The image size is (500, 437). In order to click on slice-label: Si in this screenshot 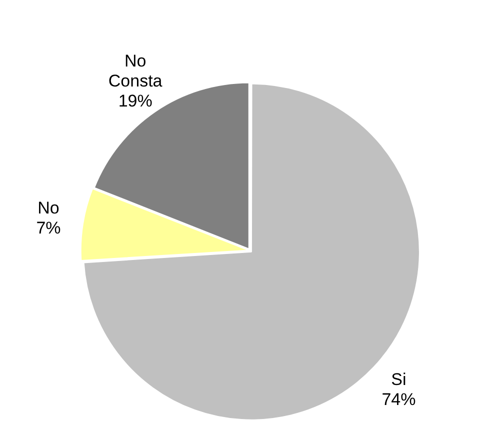, I will do `click(398, 379)`.